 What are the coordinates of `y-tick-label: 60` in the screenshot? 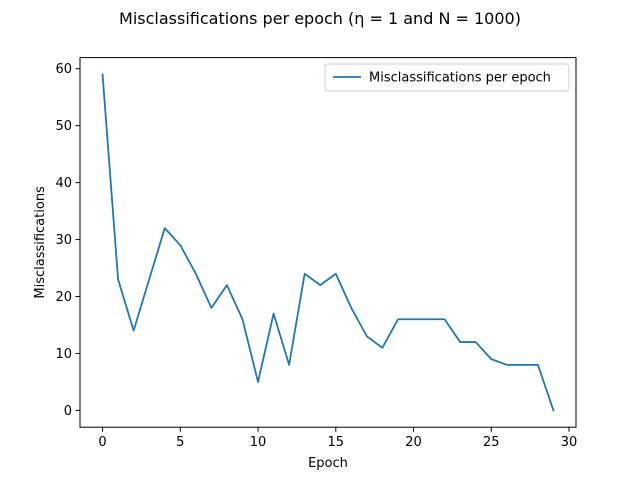 It's located at (63, 69).